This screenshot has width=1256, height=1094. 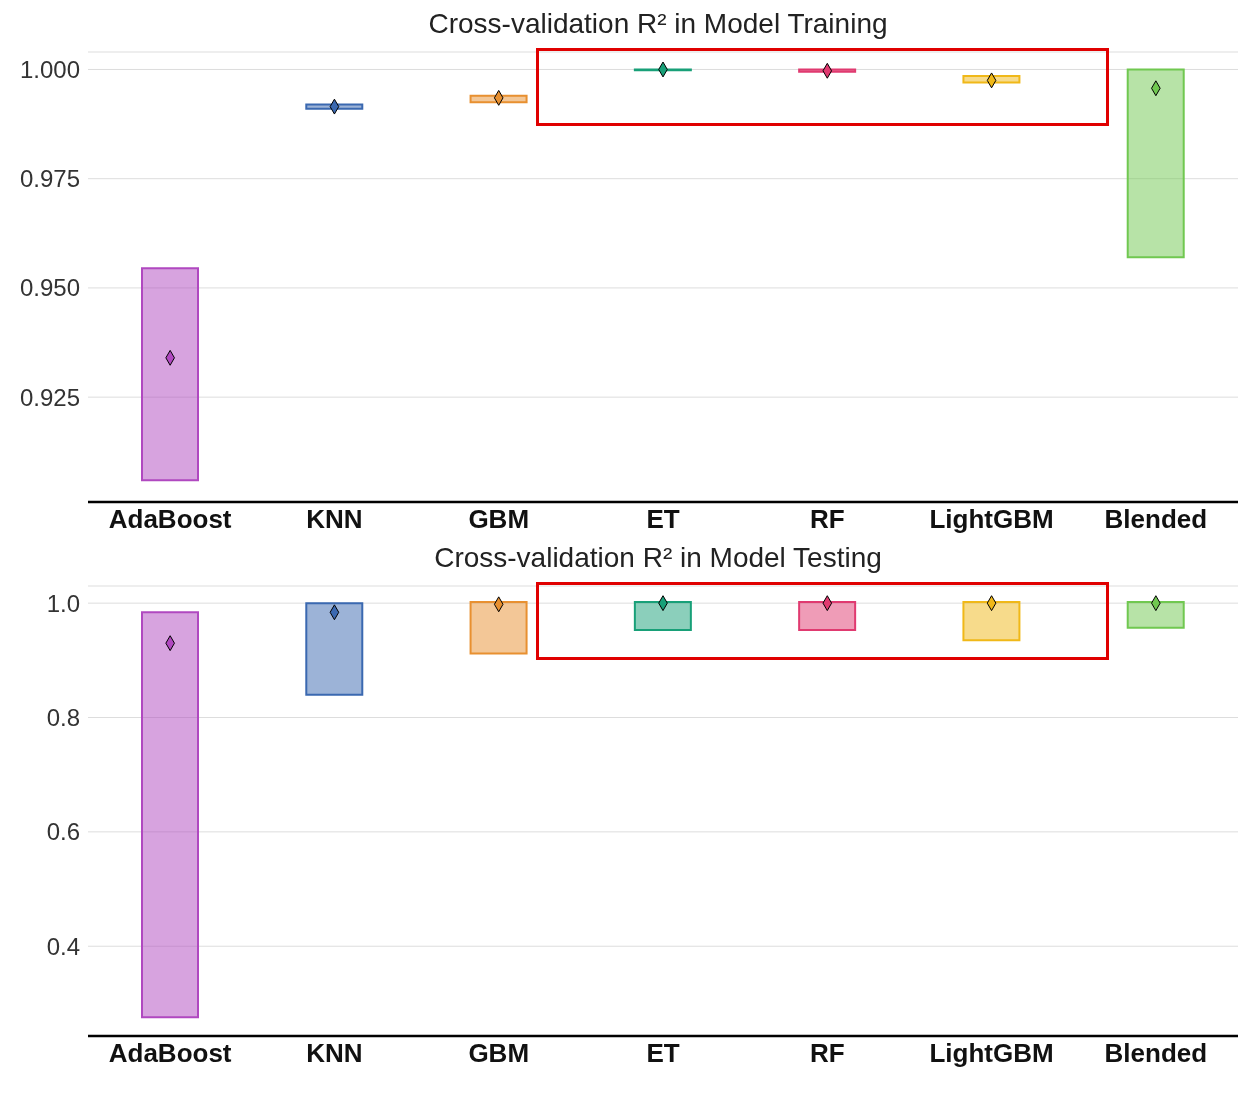 What do you see at coordinates (63, 946) in the screenshot?
I see `y-tick-label: 0.4` at bounding box center [63, 946].